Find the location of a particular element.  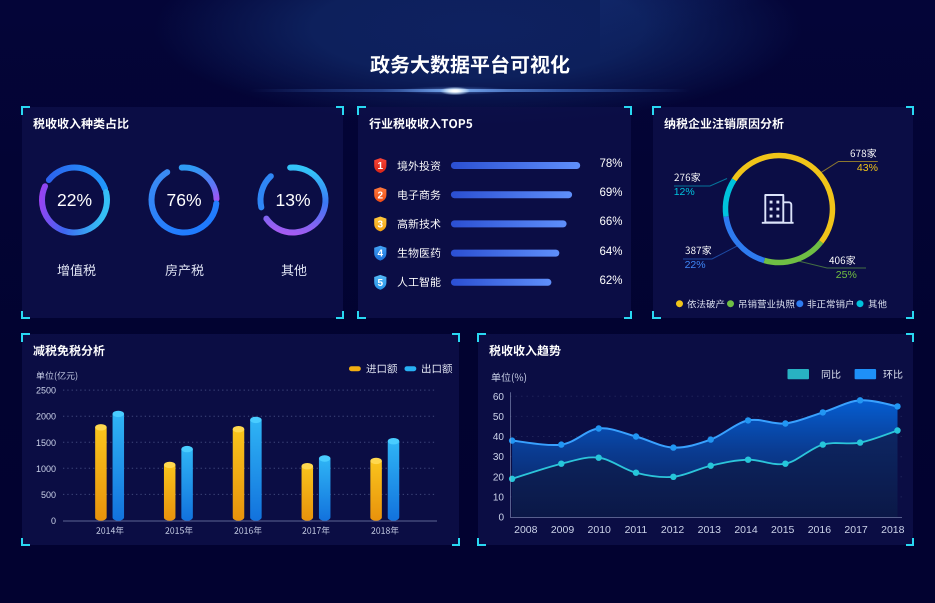

svg-text: 1500 is located at coordinates (46, 443).